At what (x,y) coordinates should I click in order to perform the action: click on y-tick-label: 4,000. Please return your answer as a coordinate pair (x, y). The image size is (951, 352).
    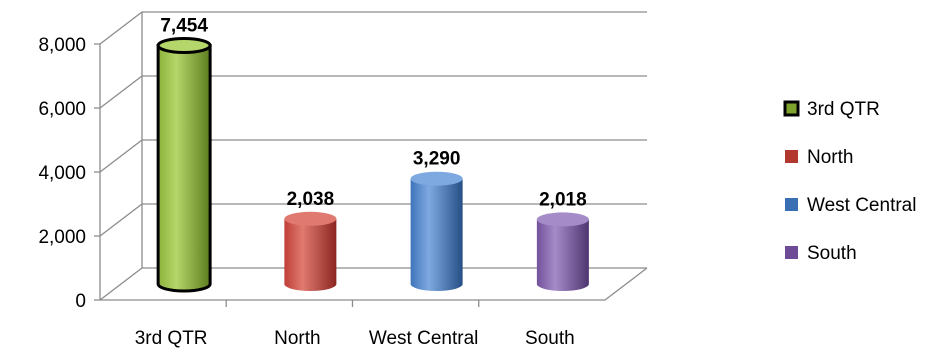
    Looking at the image, I should click on (62, 173).